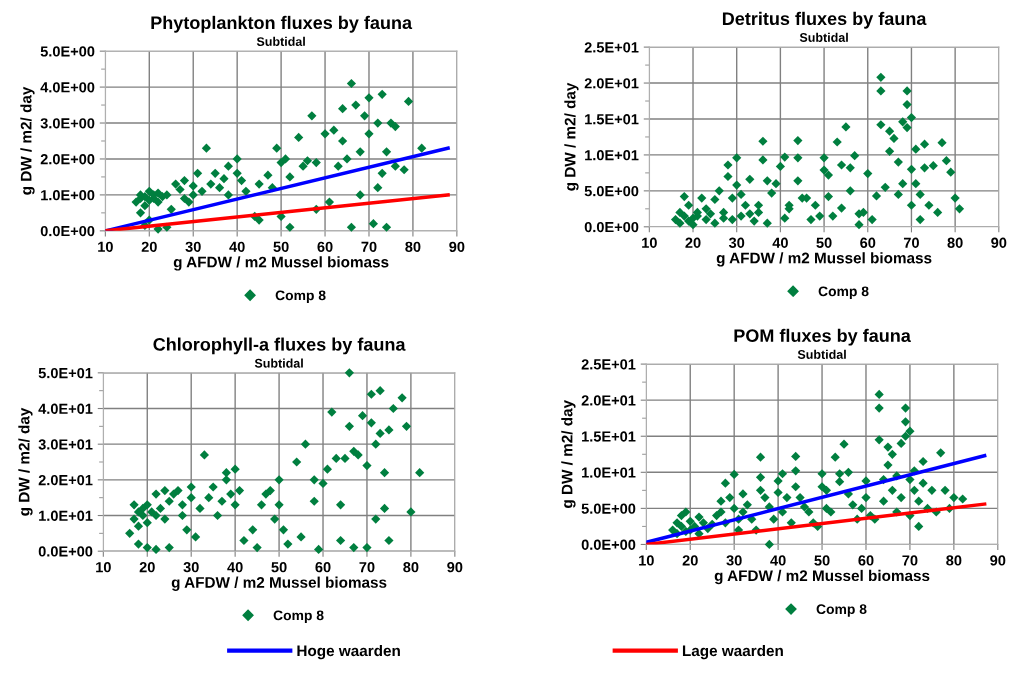  Describe the element at coordinates (348, 652) in the screenshot. I see `legend-label: Hoge waarden` at that location.